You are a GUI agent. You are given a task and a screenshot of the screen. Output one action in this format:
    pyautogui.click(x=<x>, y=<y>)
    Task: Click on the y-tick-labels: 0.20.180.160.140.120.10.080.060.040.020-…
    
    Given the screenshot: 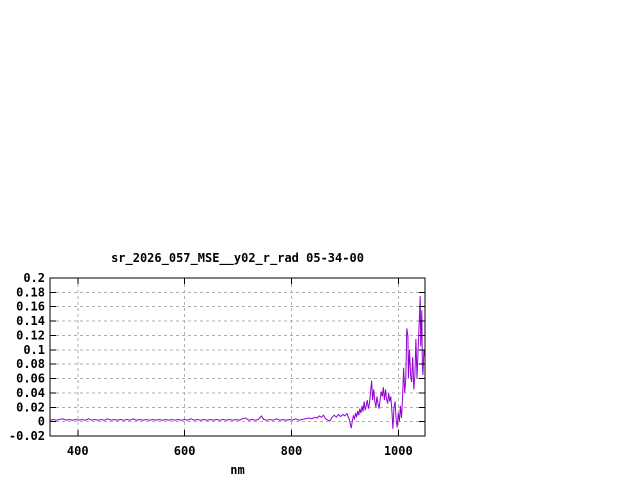 What is the action you would take?
    pyautogui.click(x=27, y=357)
    